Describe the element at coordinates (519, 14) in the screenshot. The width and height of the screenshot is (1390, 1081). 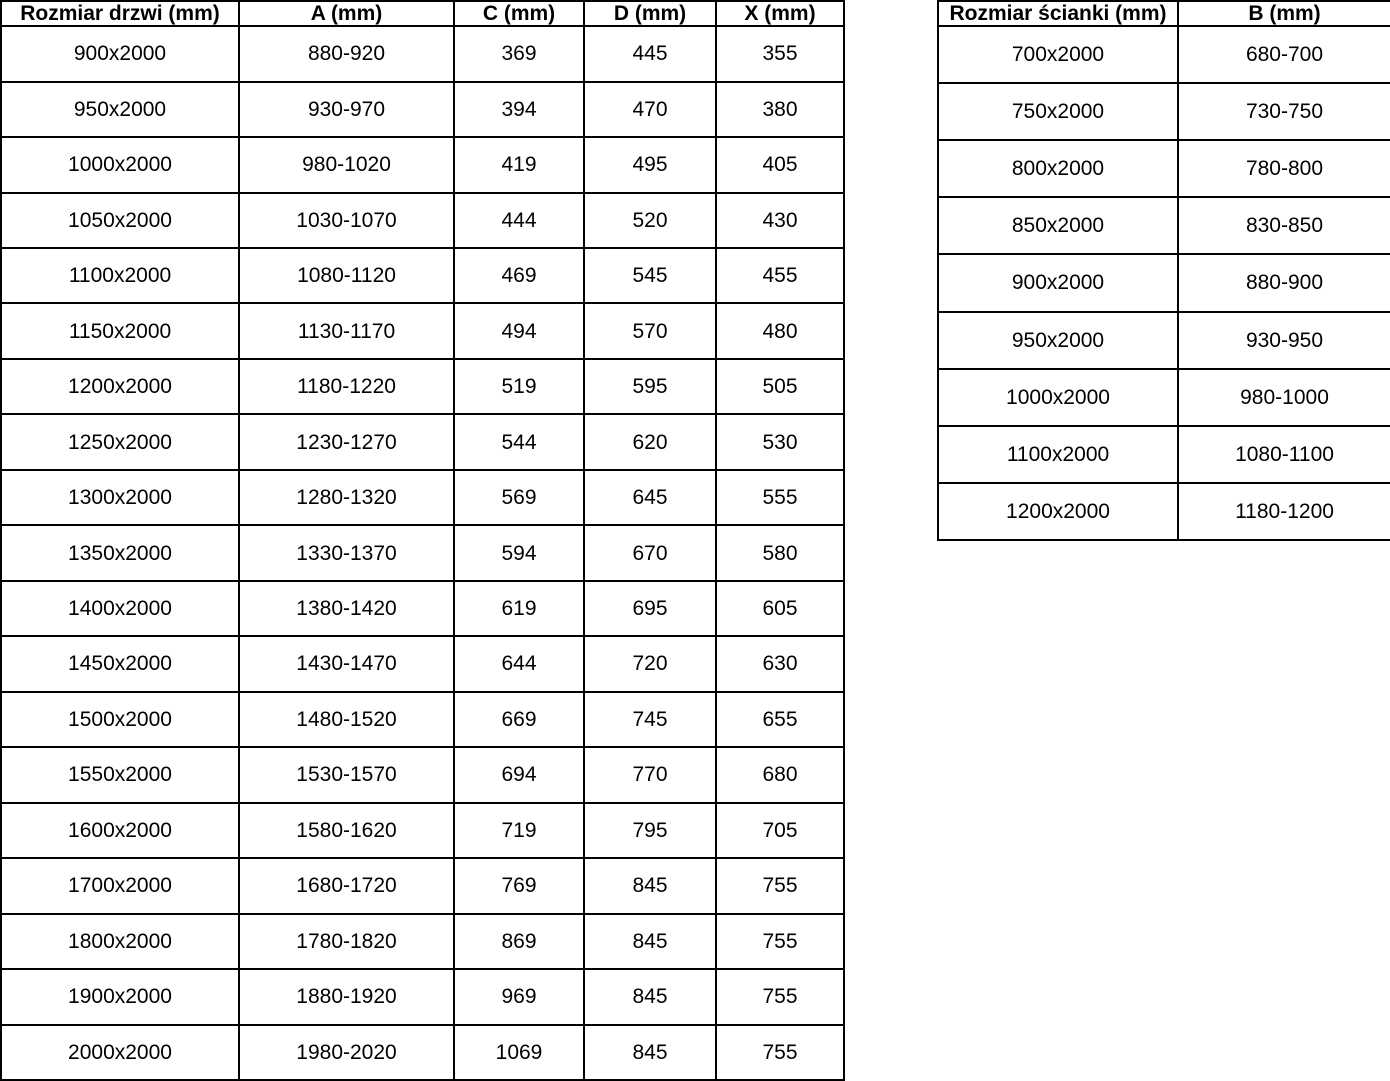
I see `column-header: C (mm)` at that location.